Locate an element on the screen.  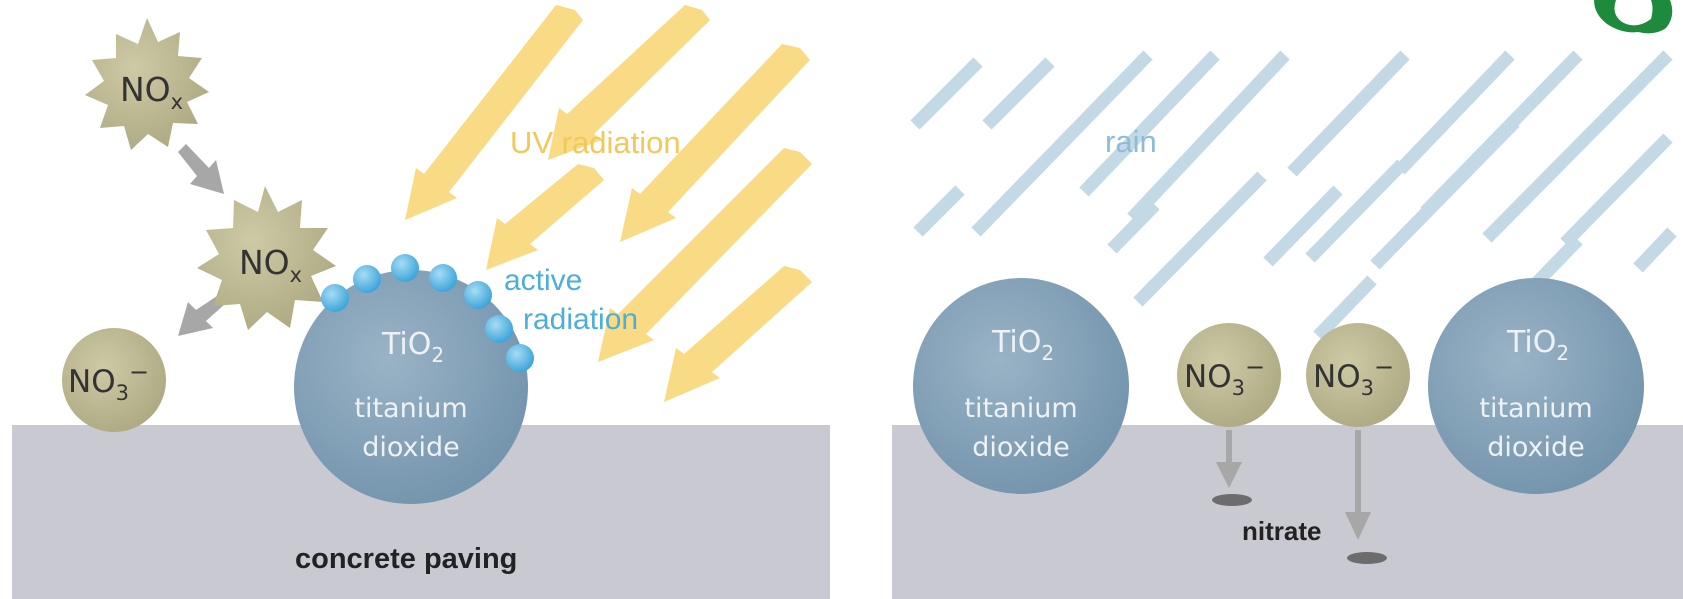
nox-molecule-middle: NOx is located at coordinates (266, 258).